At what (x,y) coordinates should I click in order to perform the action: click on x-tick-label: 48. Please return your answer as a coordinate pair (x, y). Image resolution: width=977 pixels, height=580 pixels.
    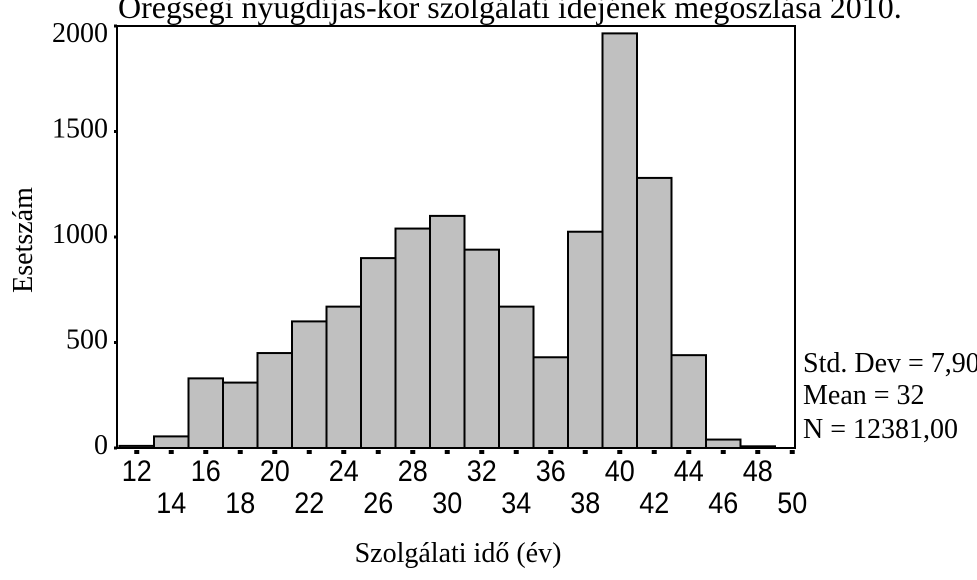
    Looking at the image, I should click on (758, 471).